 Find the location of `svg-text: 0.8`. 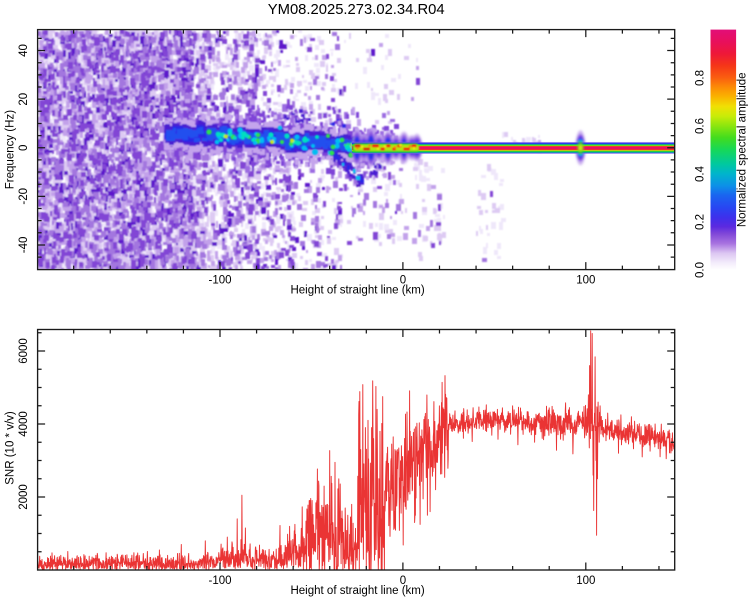

svg-text: 0.8 is located at coordinates (701, 78).